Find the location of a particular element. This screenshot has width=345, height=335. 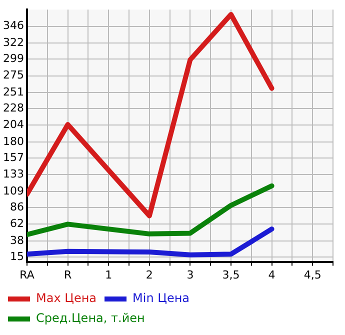

x-tick-label: R is located at coordinates (68, 275).